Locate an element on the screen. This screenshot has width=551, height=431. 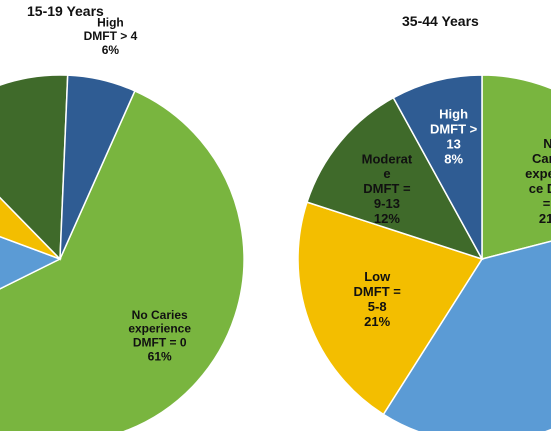
pie-0-slice-4-label: High DMFT > 4 6% is located at coordinates (111, 36).